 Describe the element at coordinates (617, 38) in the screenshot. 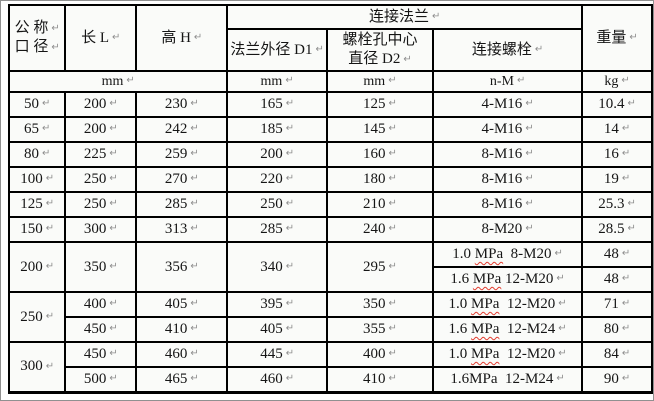

I see `header-weight: 重量 ↵` at that location.